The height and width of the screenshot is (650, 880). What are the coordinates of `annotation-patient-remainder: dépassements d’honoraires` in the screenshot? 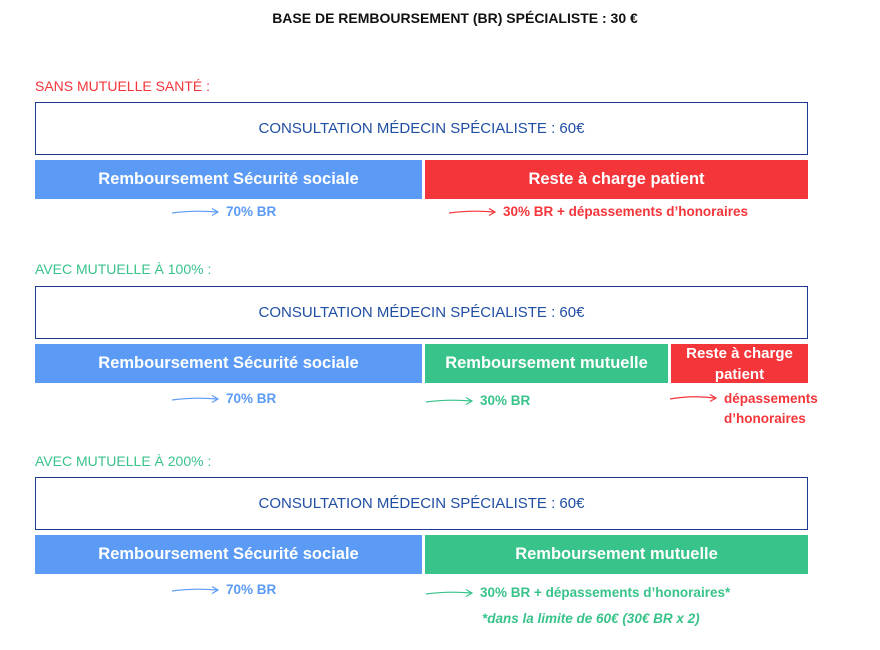 It's located at (757, 409).